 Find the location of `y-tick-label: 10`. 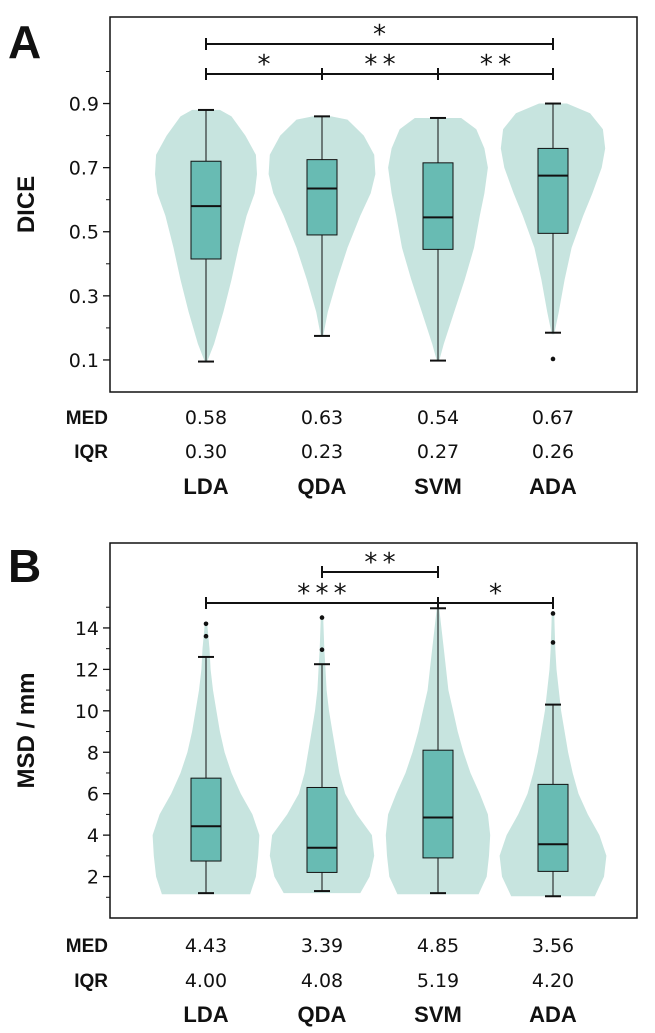

y-tick-label: 10 is located at coordinates (87, 712).